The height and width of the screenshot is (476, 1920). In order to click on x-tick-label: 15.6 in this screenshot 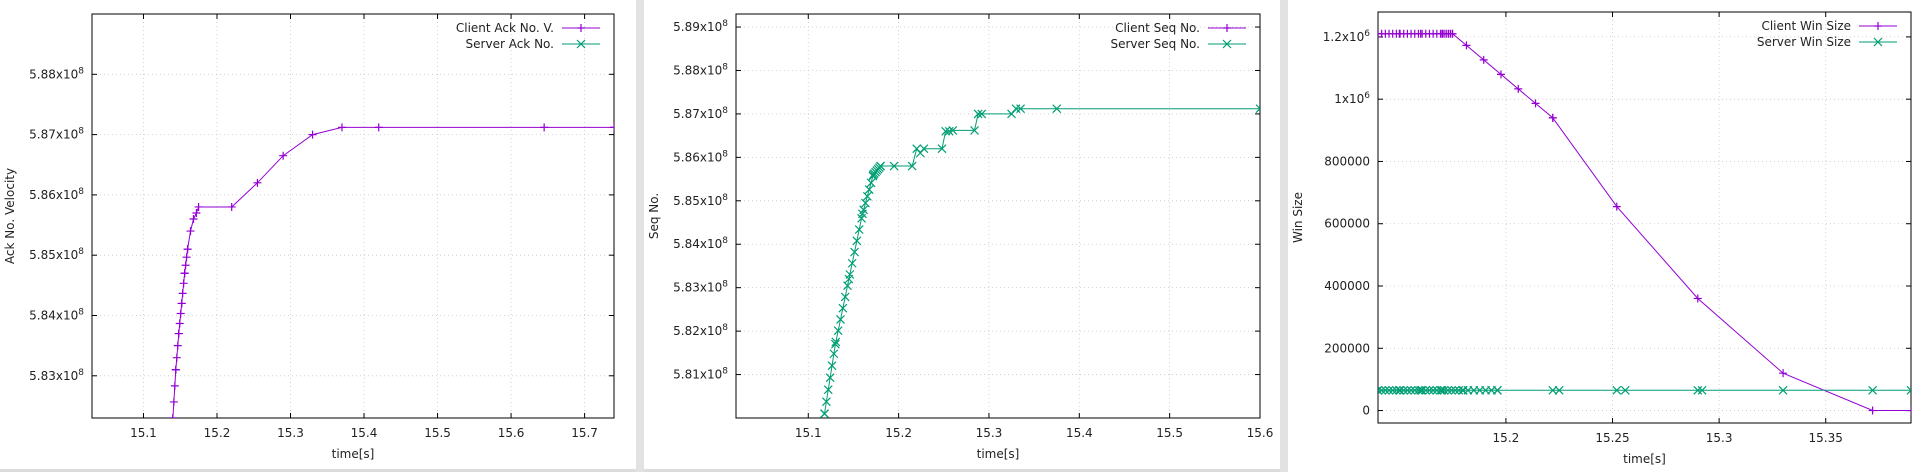, I will do `click(511, 433)`.